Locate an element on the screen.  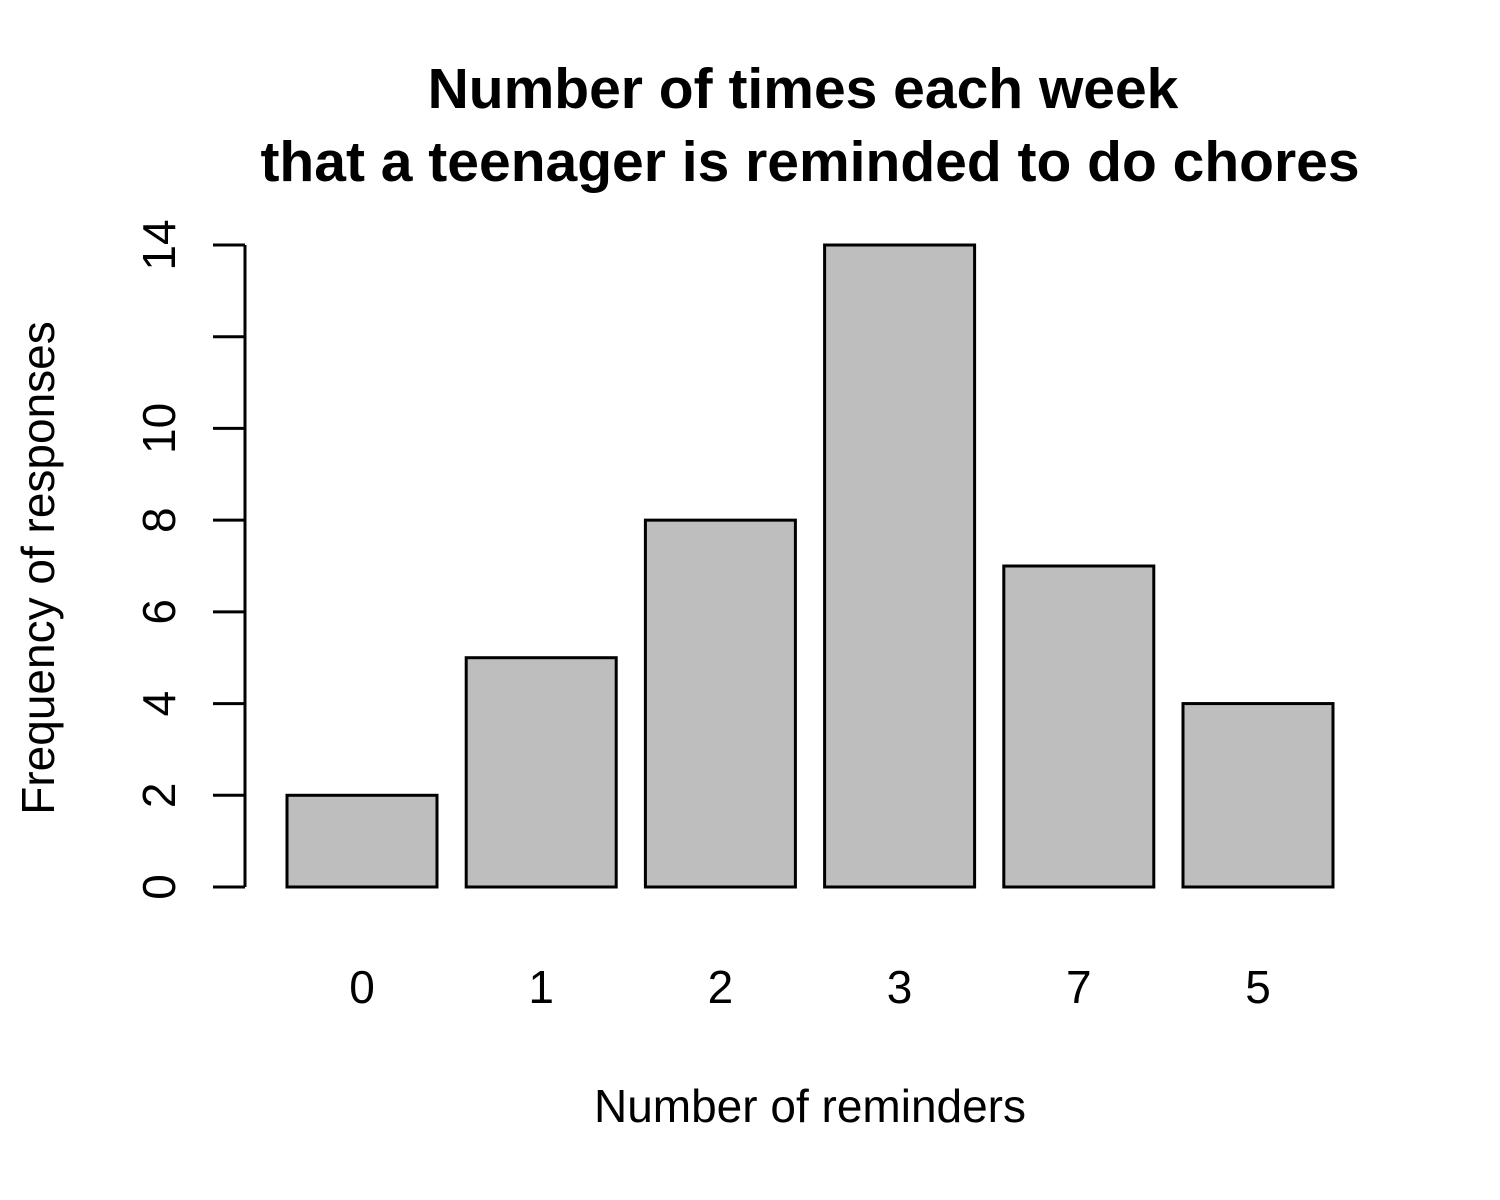
y-tick-label: 2 is located at coordinates (159, 795).